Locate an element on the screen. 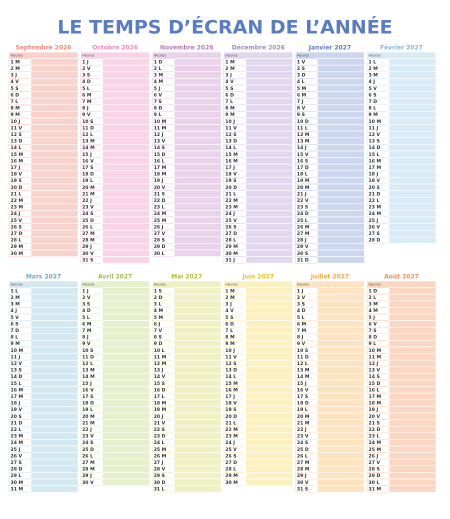 The height and width of the screenshot is (519, 450). day-label: 30 L is located at coordinates (159, 254).